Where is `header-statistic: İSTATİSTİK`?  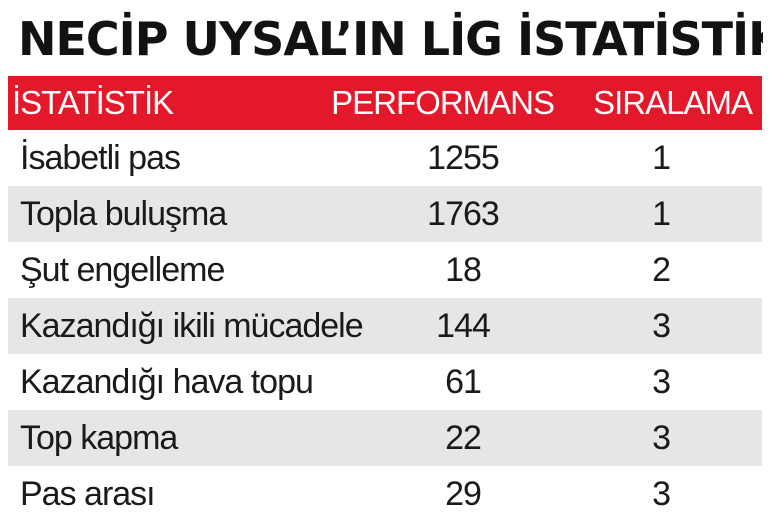 header-statistic: İSTATİSTİK is located at coordinates (93, 102).